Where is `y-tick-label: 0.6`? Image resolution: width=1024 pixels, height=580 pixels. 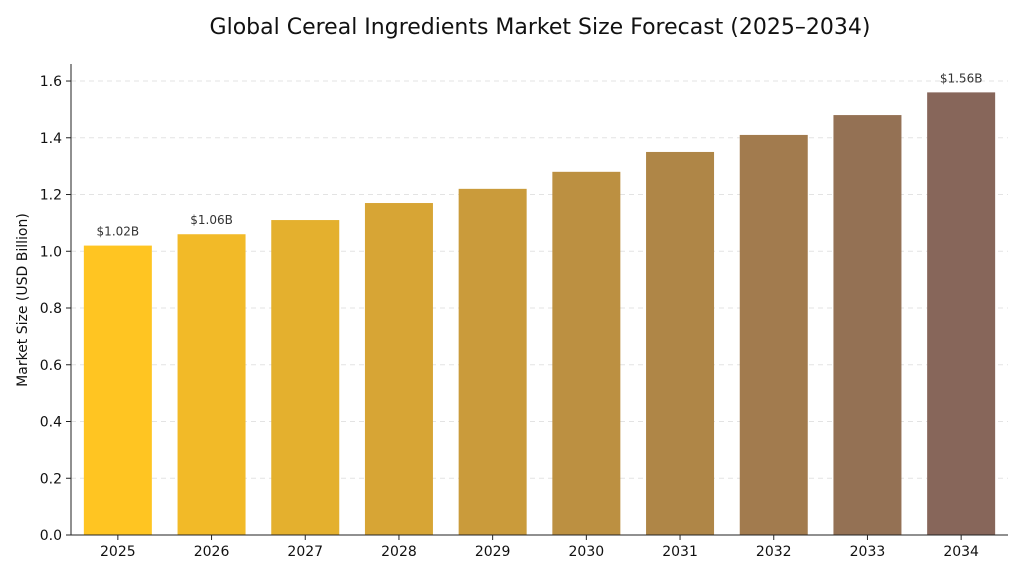
y-tick-label: 0.6 is located at coordinates (51, 366).